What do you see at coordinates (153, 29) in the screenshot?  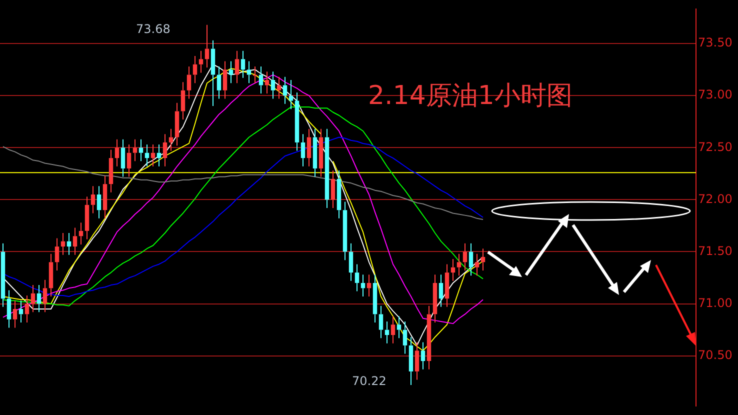 I see `annotation: 73.68` at bounding box center [153, 29].